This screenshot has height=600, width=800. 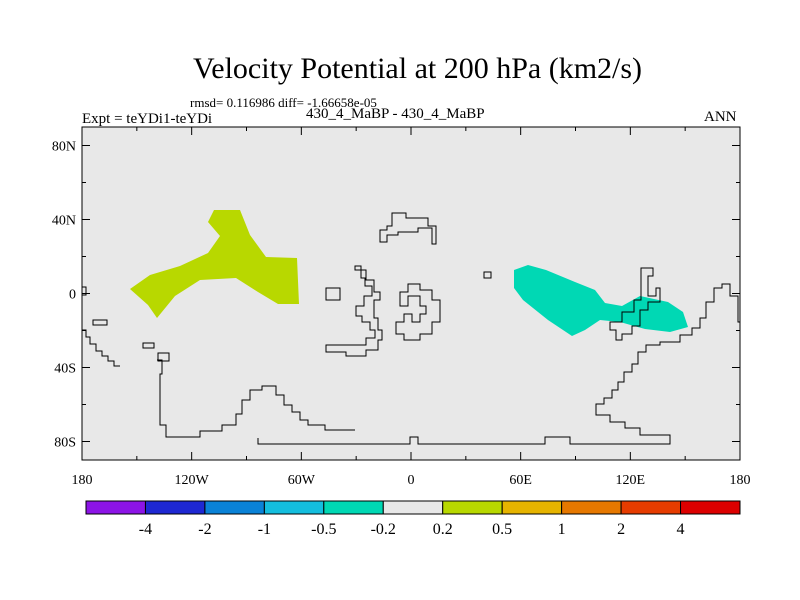 What do you see at coordinates (411, 480) in the screenshot?
I see `lon-tick-label: 0` at bounding box center [411, 480].